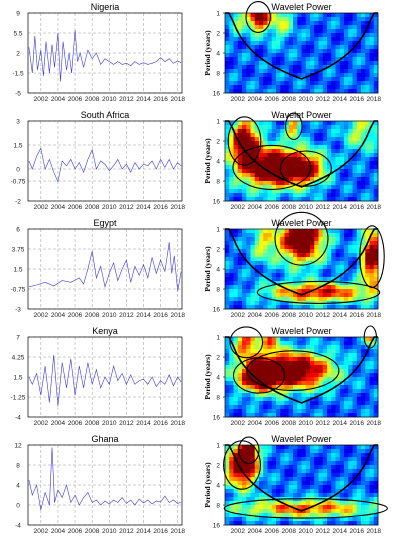  Describe the element at coordinates (218, 269) in the screenshot. I see `y-tick-label: 4` at that location.